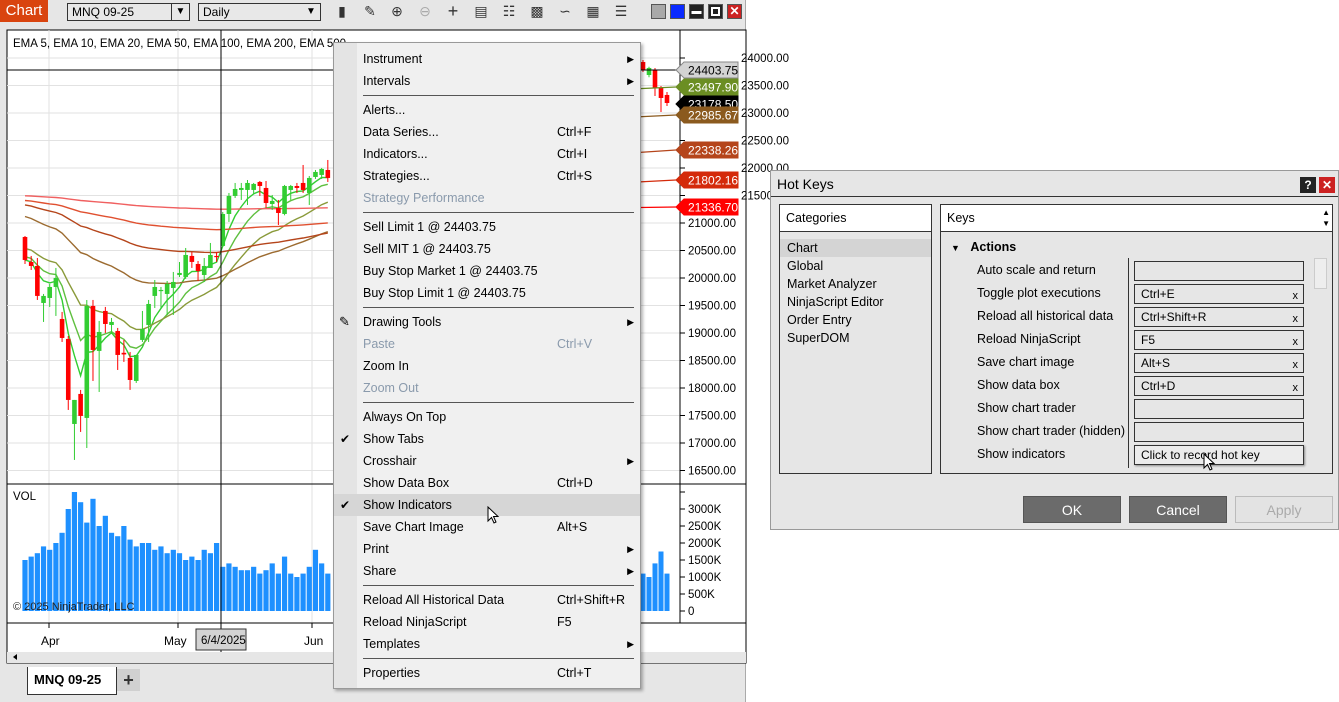 The height and width of the screenshot is (702, 1339). Describe the element at coordinates (1219, 386) in the screenshot. I see `hotkey-input: Ctrl+D x` at that location.